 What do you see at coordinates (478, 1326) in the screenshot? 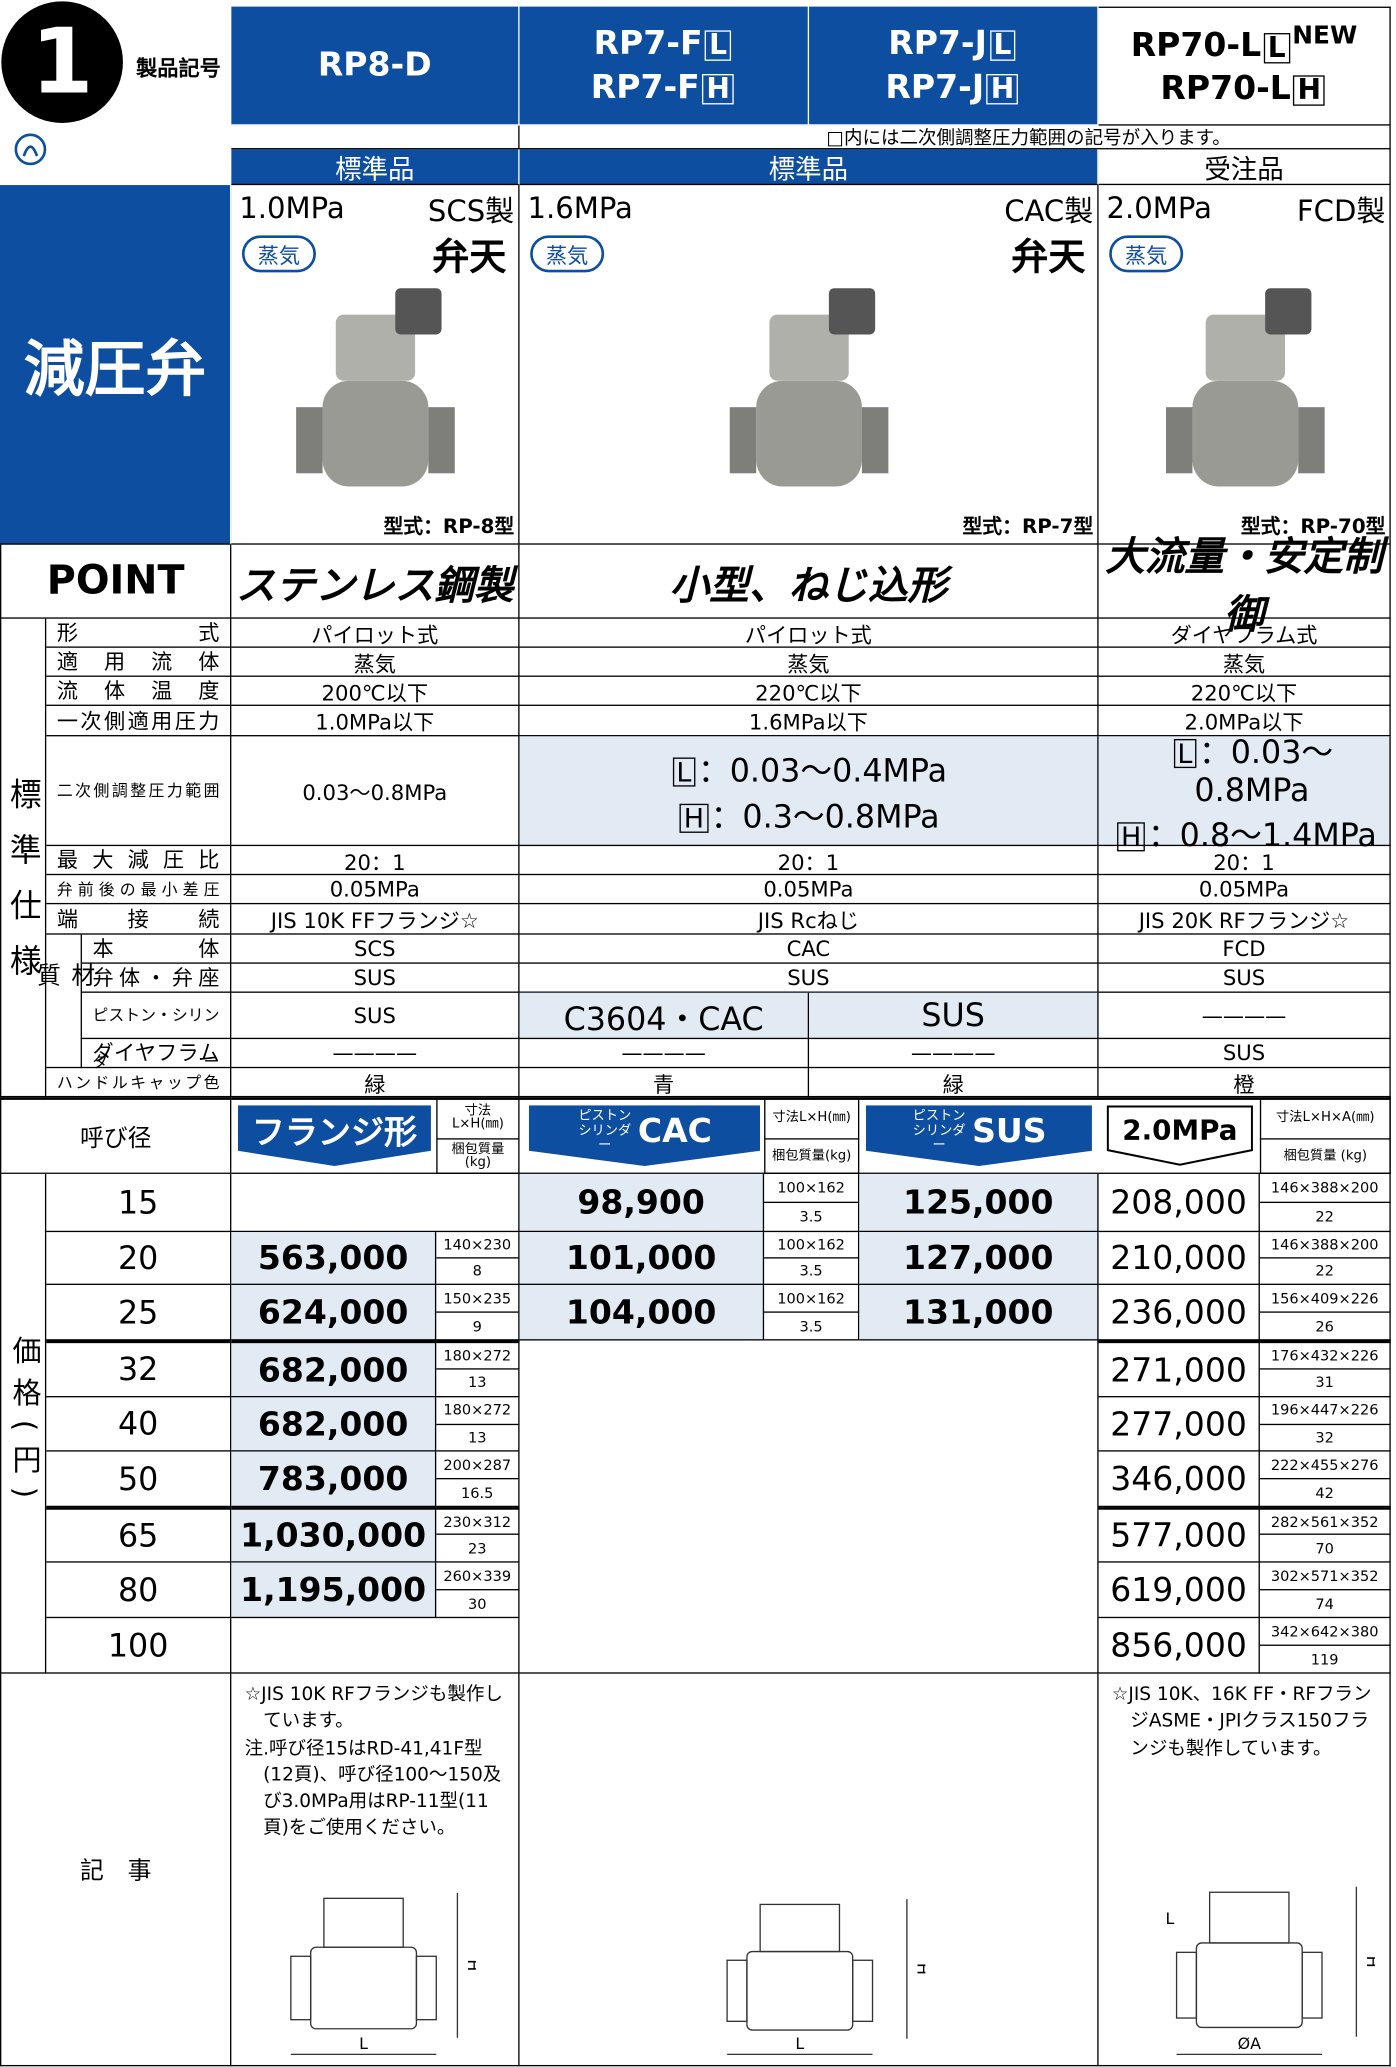
I see `weight: 9` at bounding box center [478, 1326].